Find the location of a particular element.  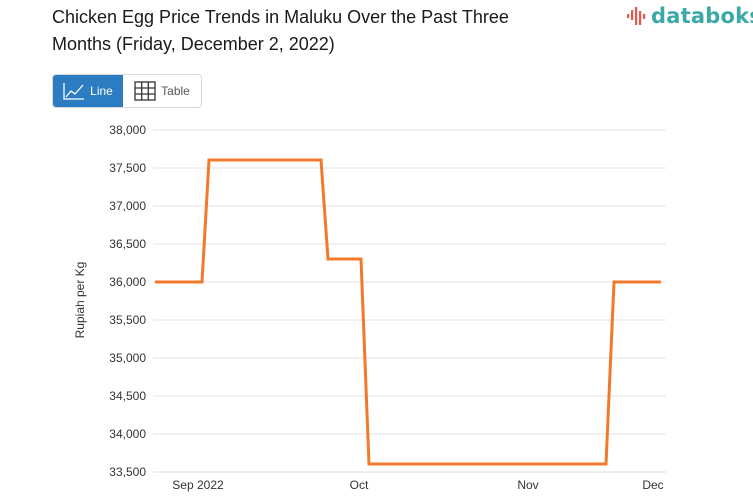

svg-text: 36,000 is located at coordinates (127, 282).